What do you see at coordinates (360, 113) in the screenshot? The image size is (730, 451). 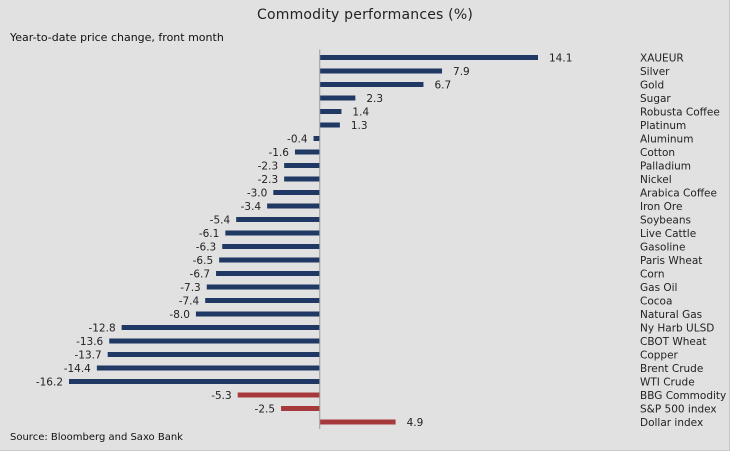 I see `data-label-4: 1.4` at bounding box center [360, 113].